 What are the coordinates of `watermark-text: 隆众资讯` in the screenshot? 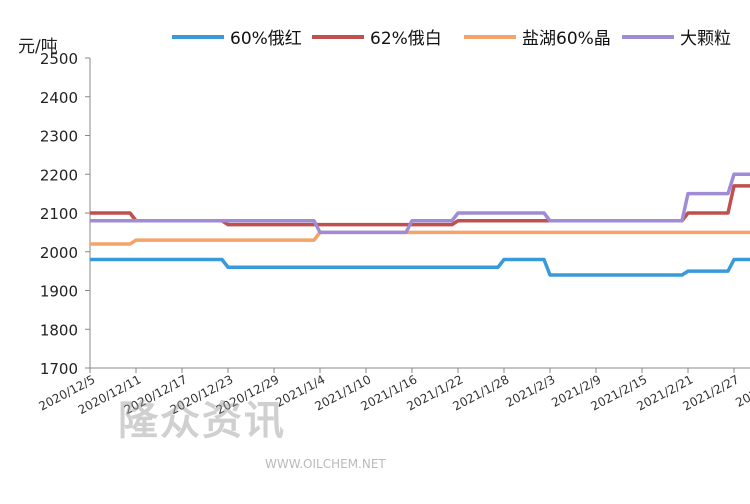 It's located at (202, 421).